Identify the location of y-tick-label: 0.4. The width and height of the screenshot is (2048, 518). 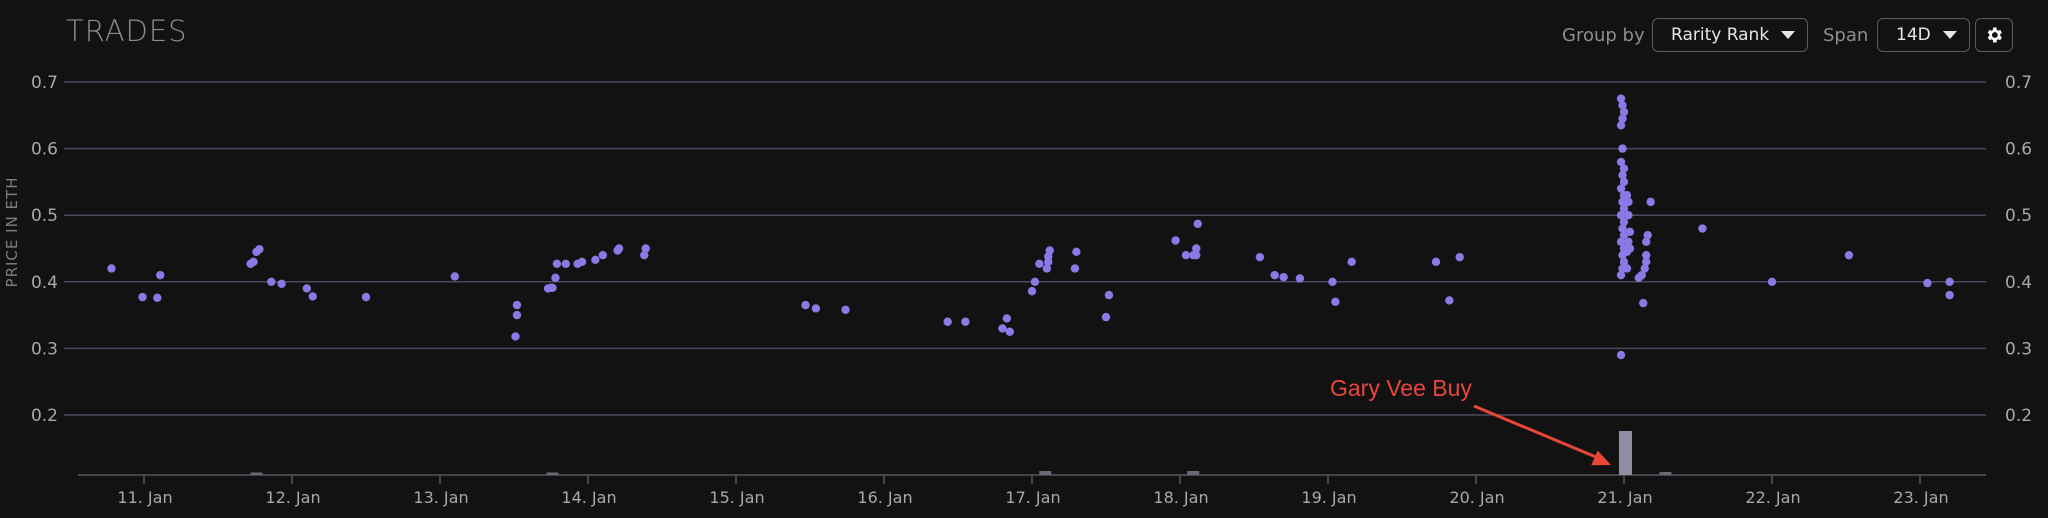
(2018, 283).